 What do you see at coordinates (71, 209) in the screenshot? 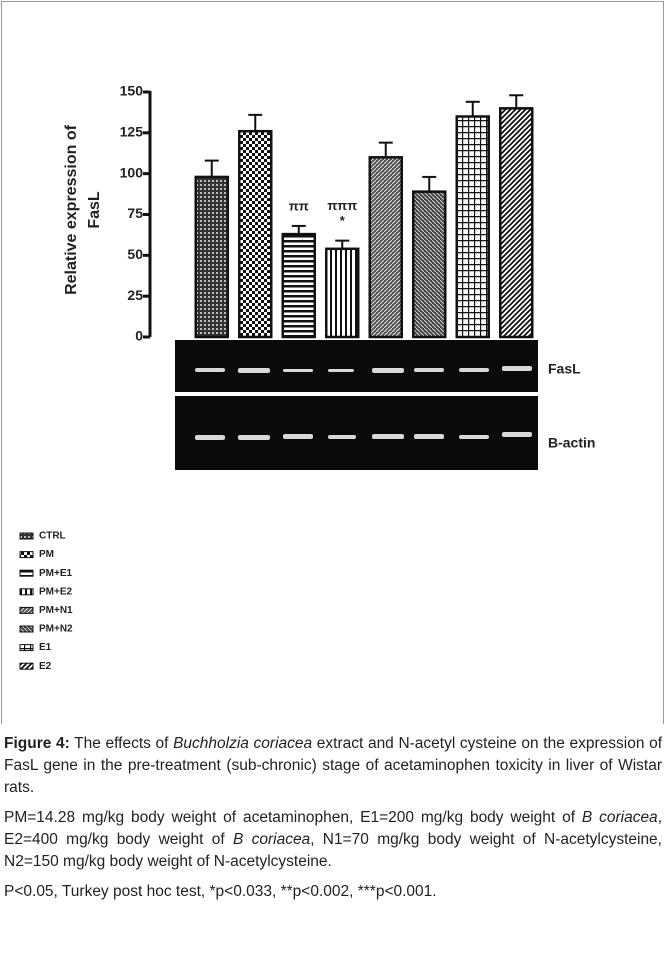
I see `y-axis-label: Relative expression of` at bounding box center [71, 209].